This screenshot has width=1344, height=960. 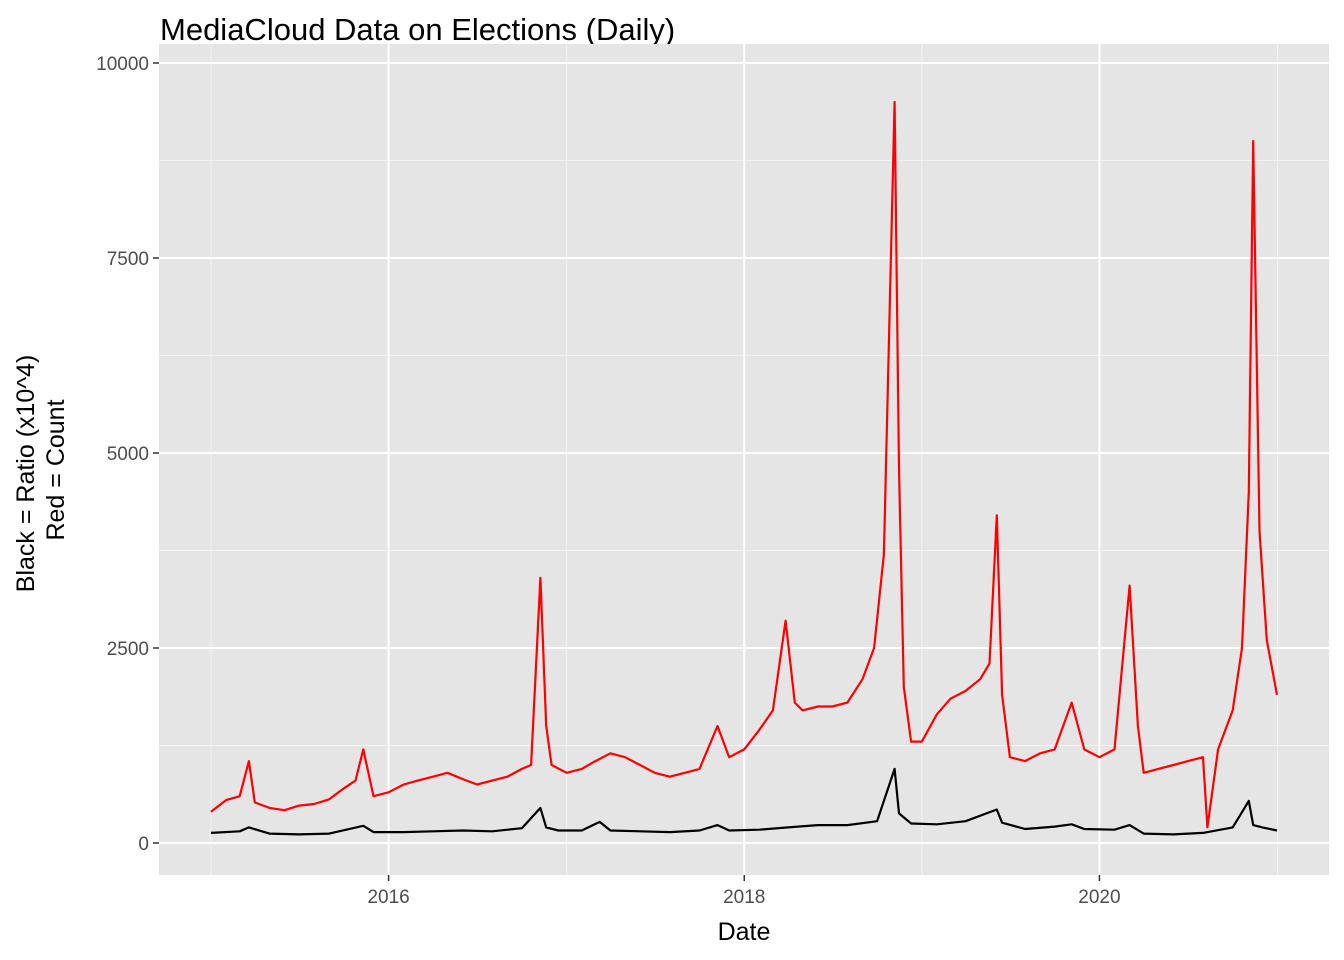 I want to click on y-tick-label: 2500, so click(x=128, y=649).